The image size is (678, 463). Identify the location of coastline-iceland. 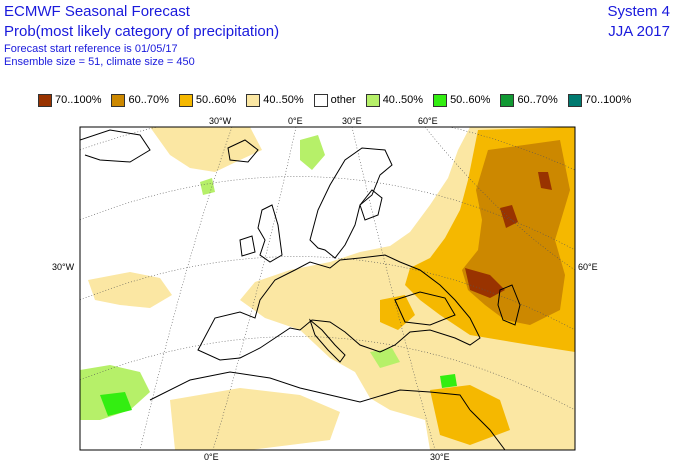
(243, 151).